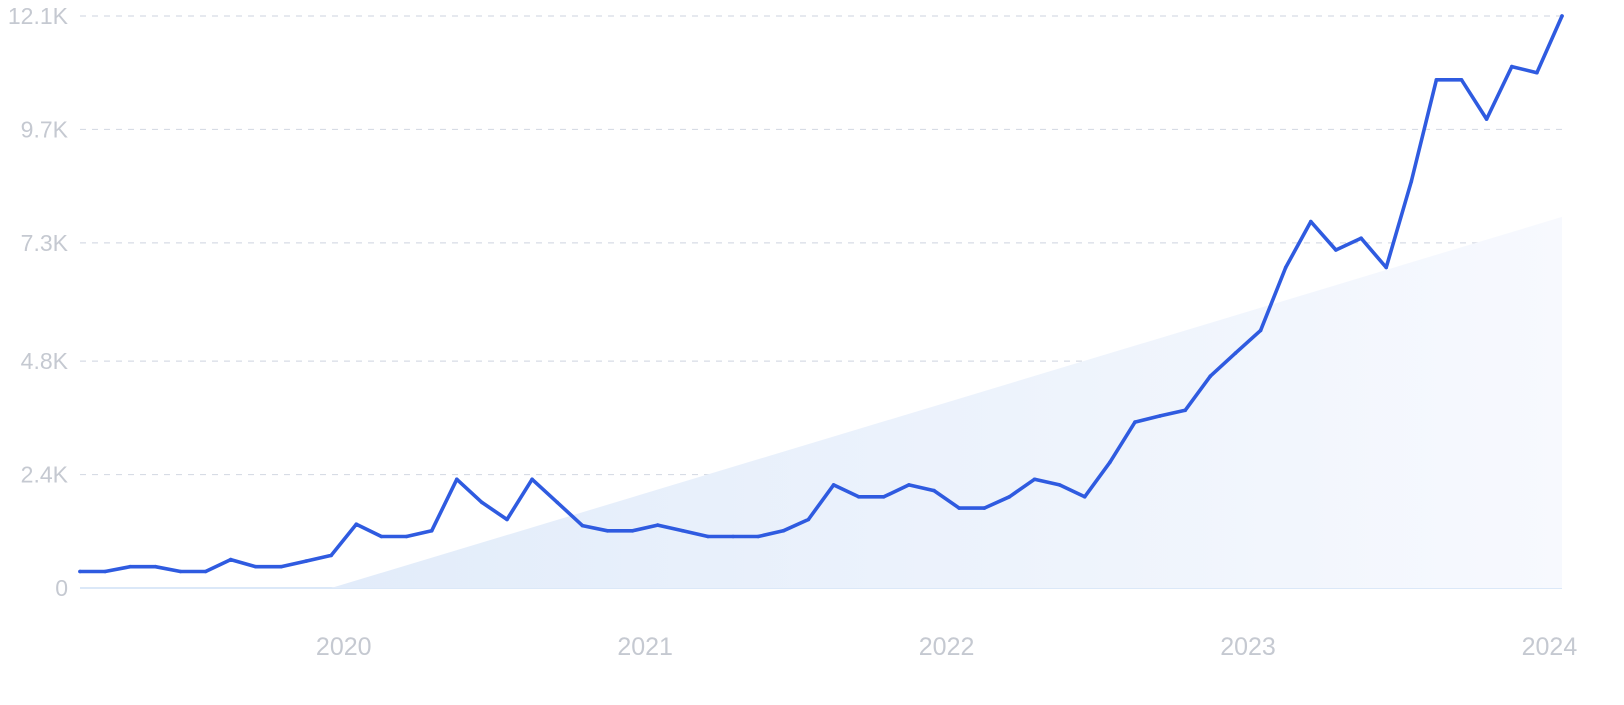  What do you see at coordinates (38, 16) in the screenshot?
I see `y-tick-label: 12.1K` at bounding box center [38, 16].